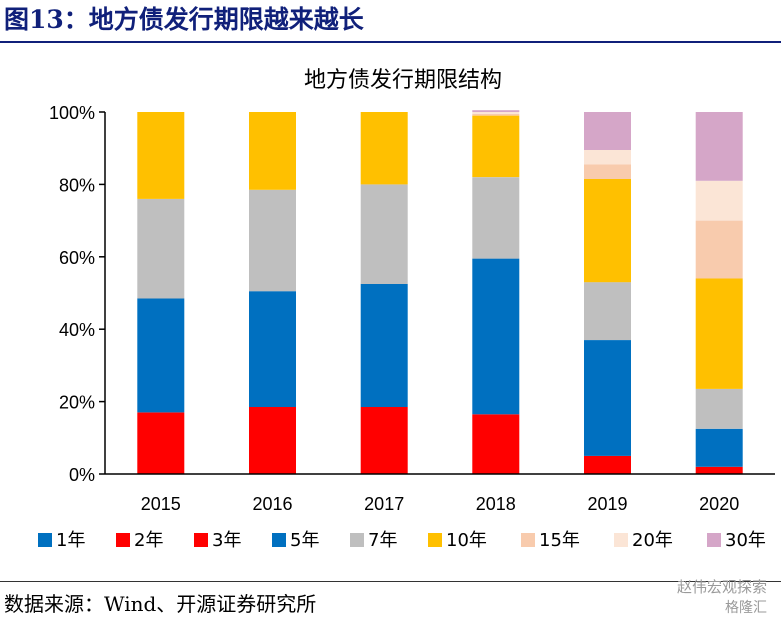 The image size is (781, 619). I want to click on source-divider, so click(390, 581).